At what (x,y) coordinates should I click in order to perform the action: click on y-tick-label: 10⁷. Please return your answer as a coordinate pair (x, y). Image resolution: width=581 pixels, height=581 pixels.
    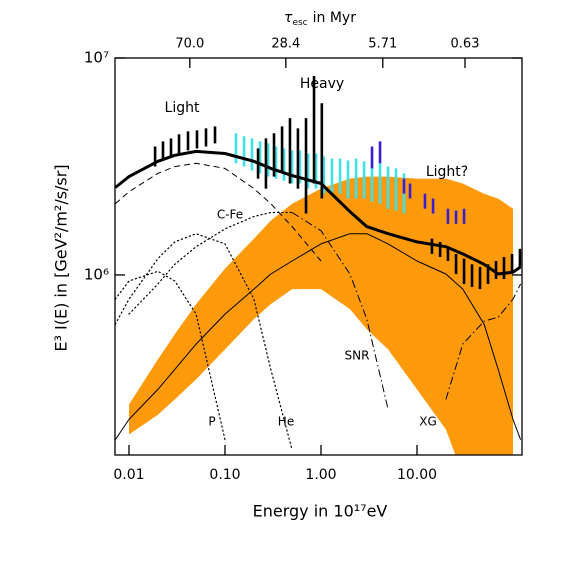
    Looking at the image, I should click on (96, 58).